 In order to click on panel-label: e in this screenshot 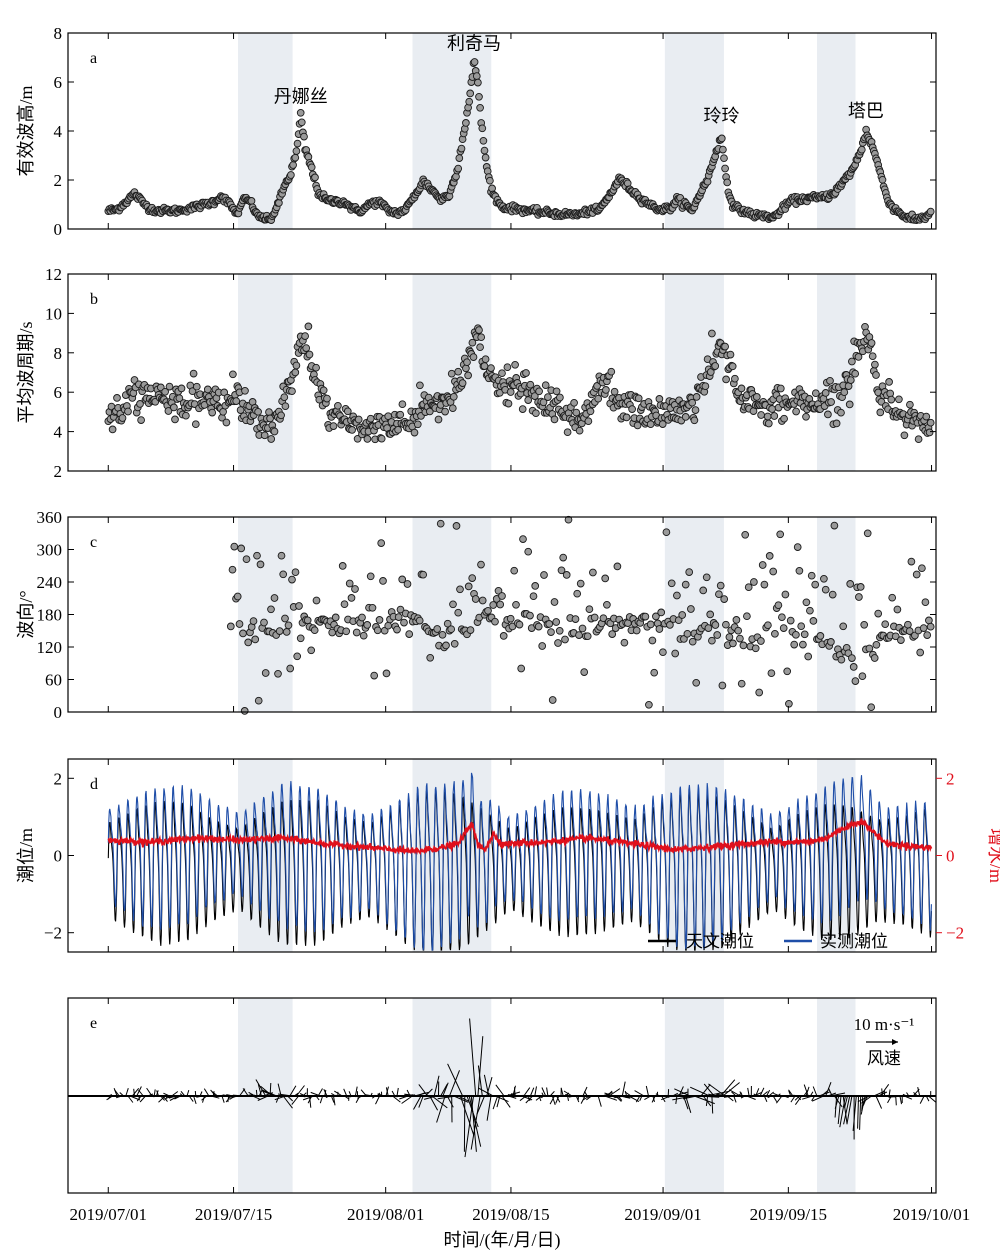, I will do `click(93, 1023)`.